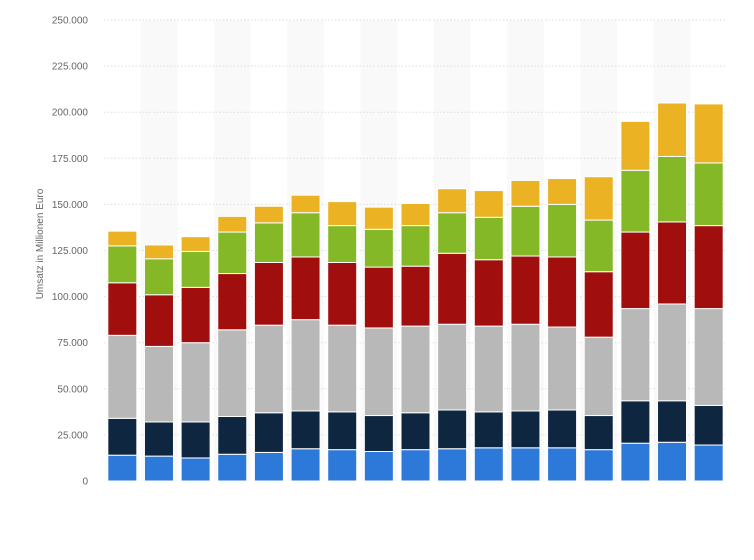 The image size is (754, 560). Describe the element at coordinates (70, 297) in the screenshot. I see `y-tick-label: 100.000` at that location.